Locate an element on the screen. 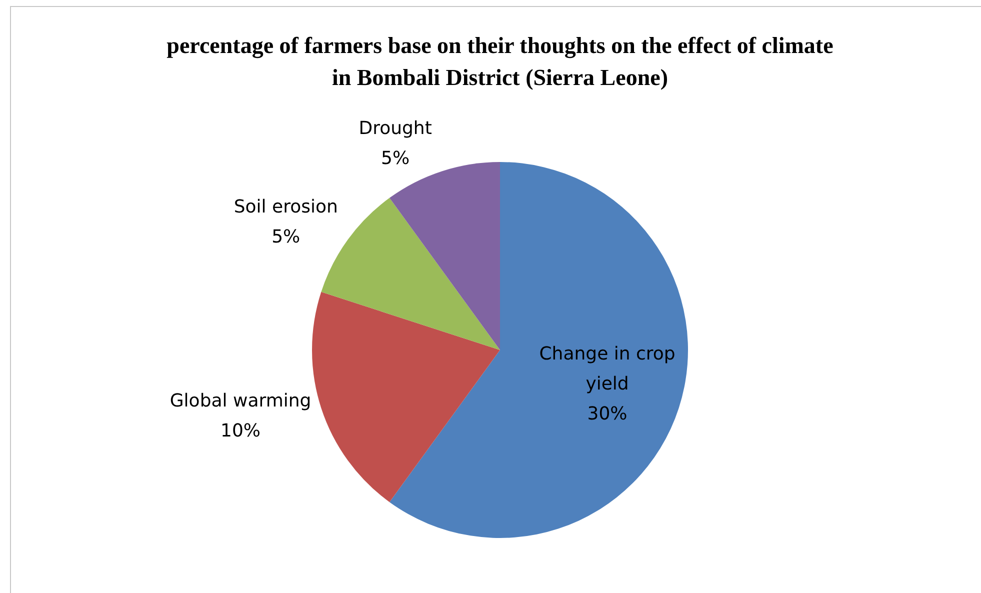  chart-title: percentage of farmers base on their thoughts on the effect of climate in Bombali District (Sierra Leone) is located at coordinates (500, 62).